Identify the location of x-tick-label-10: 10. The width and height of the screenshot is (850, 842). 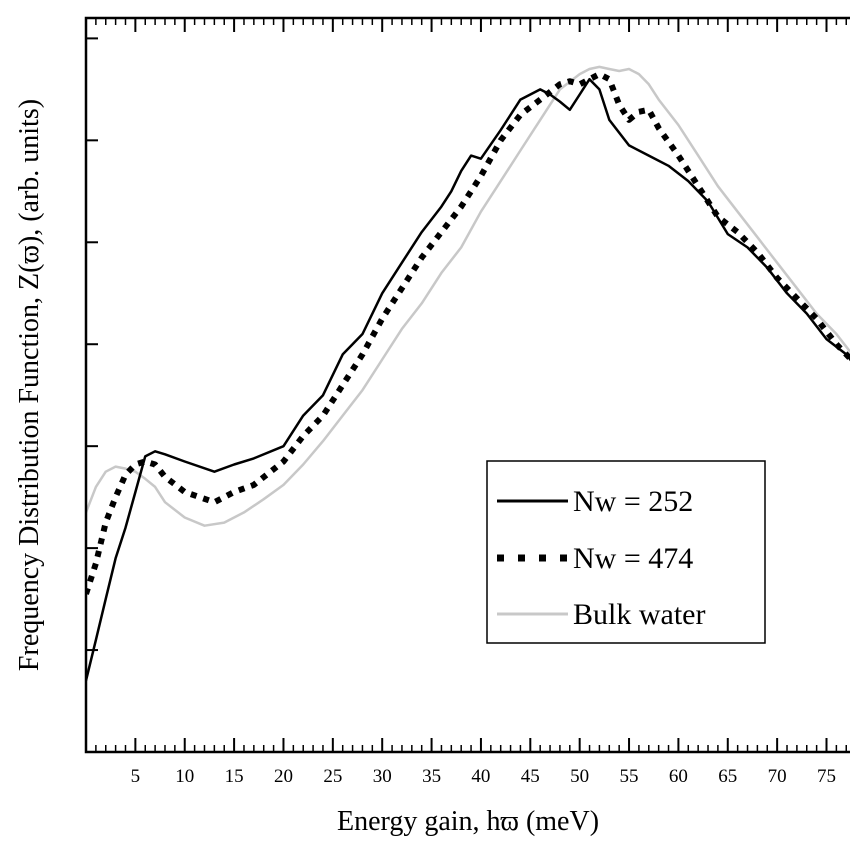
(184, 776).